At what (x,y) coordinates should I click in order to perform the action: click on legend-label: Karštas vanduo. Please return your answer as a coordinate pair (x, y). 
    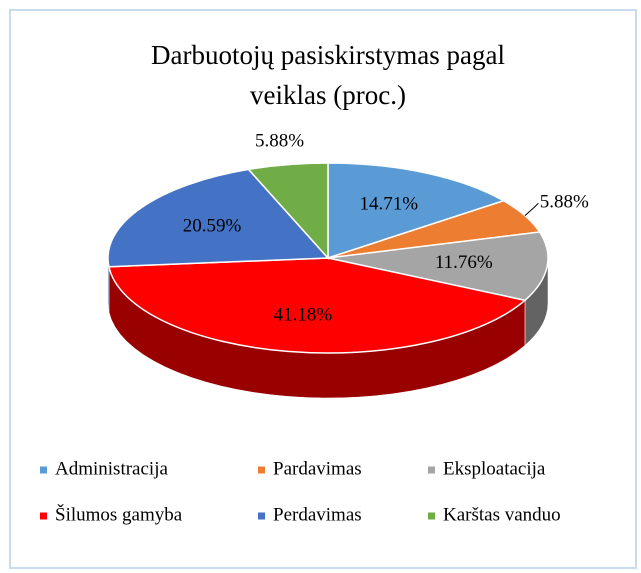
    Looking at the image, I should click on (502, 514).